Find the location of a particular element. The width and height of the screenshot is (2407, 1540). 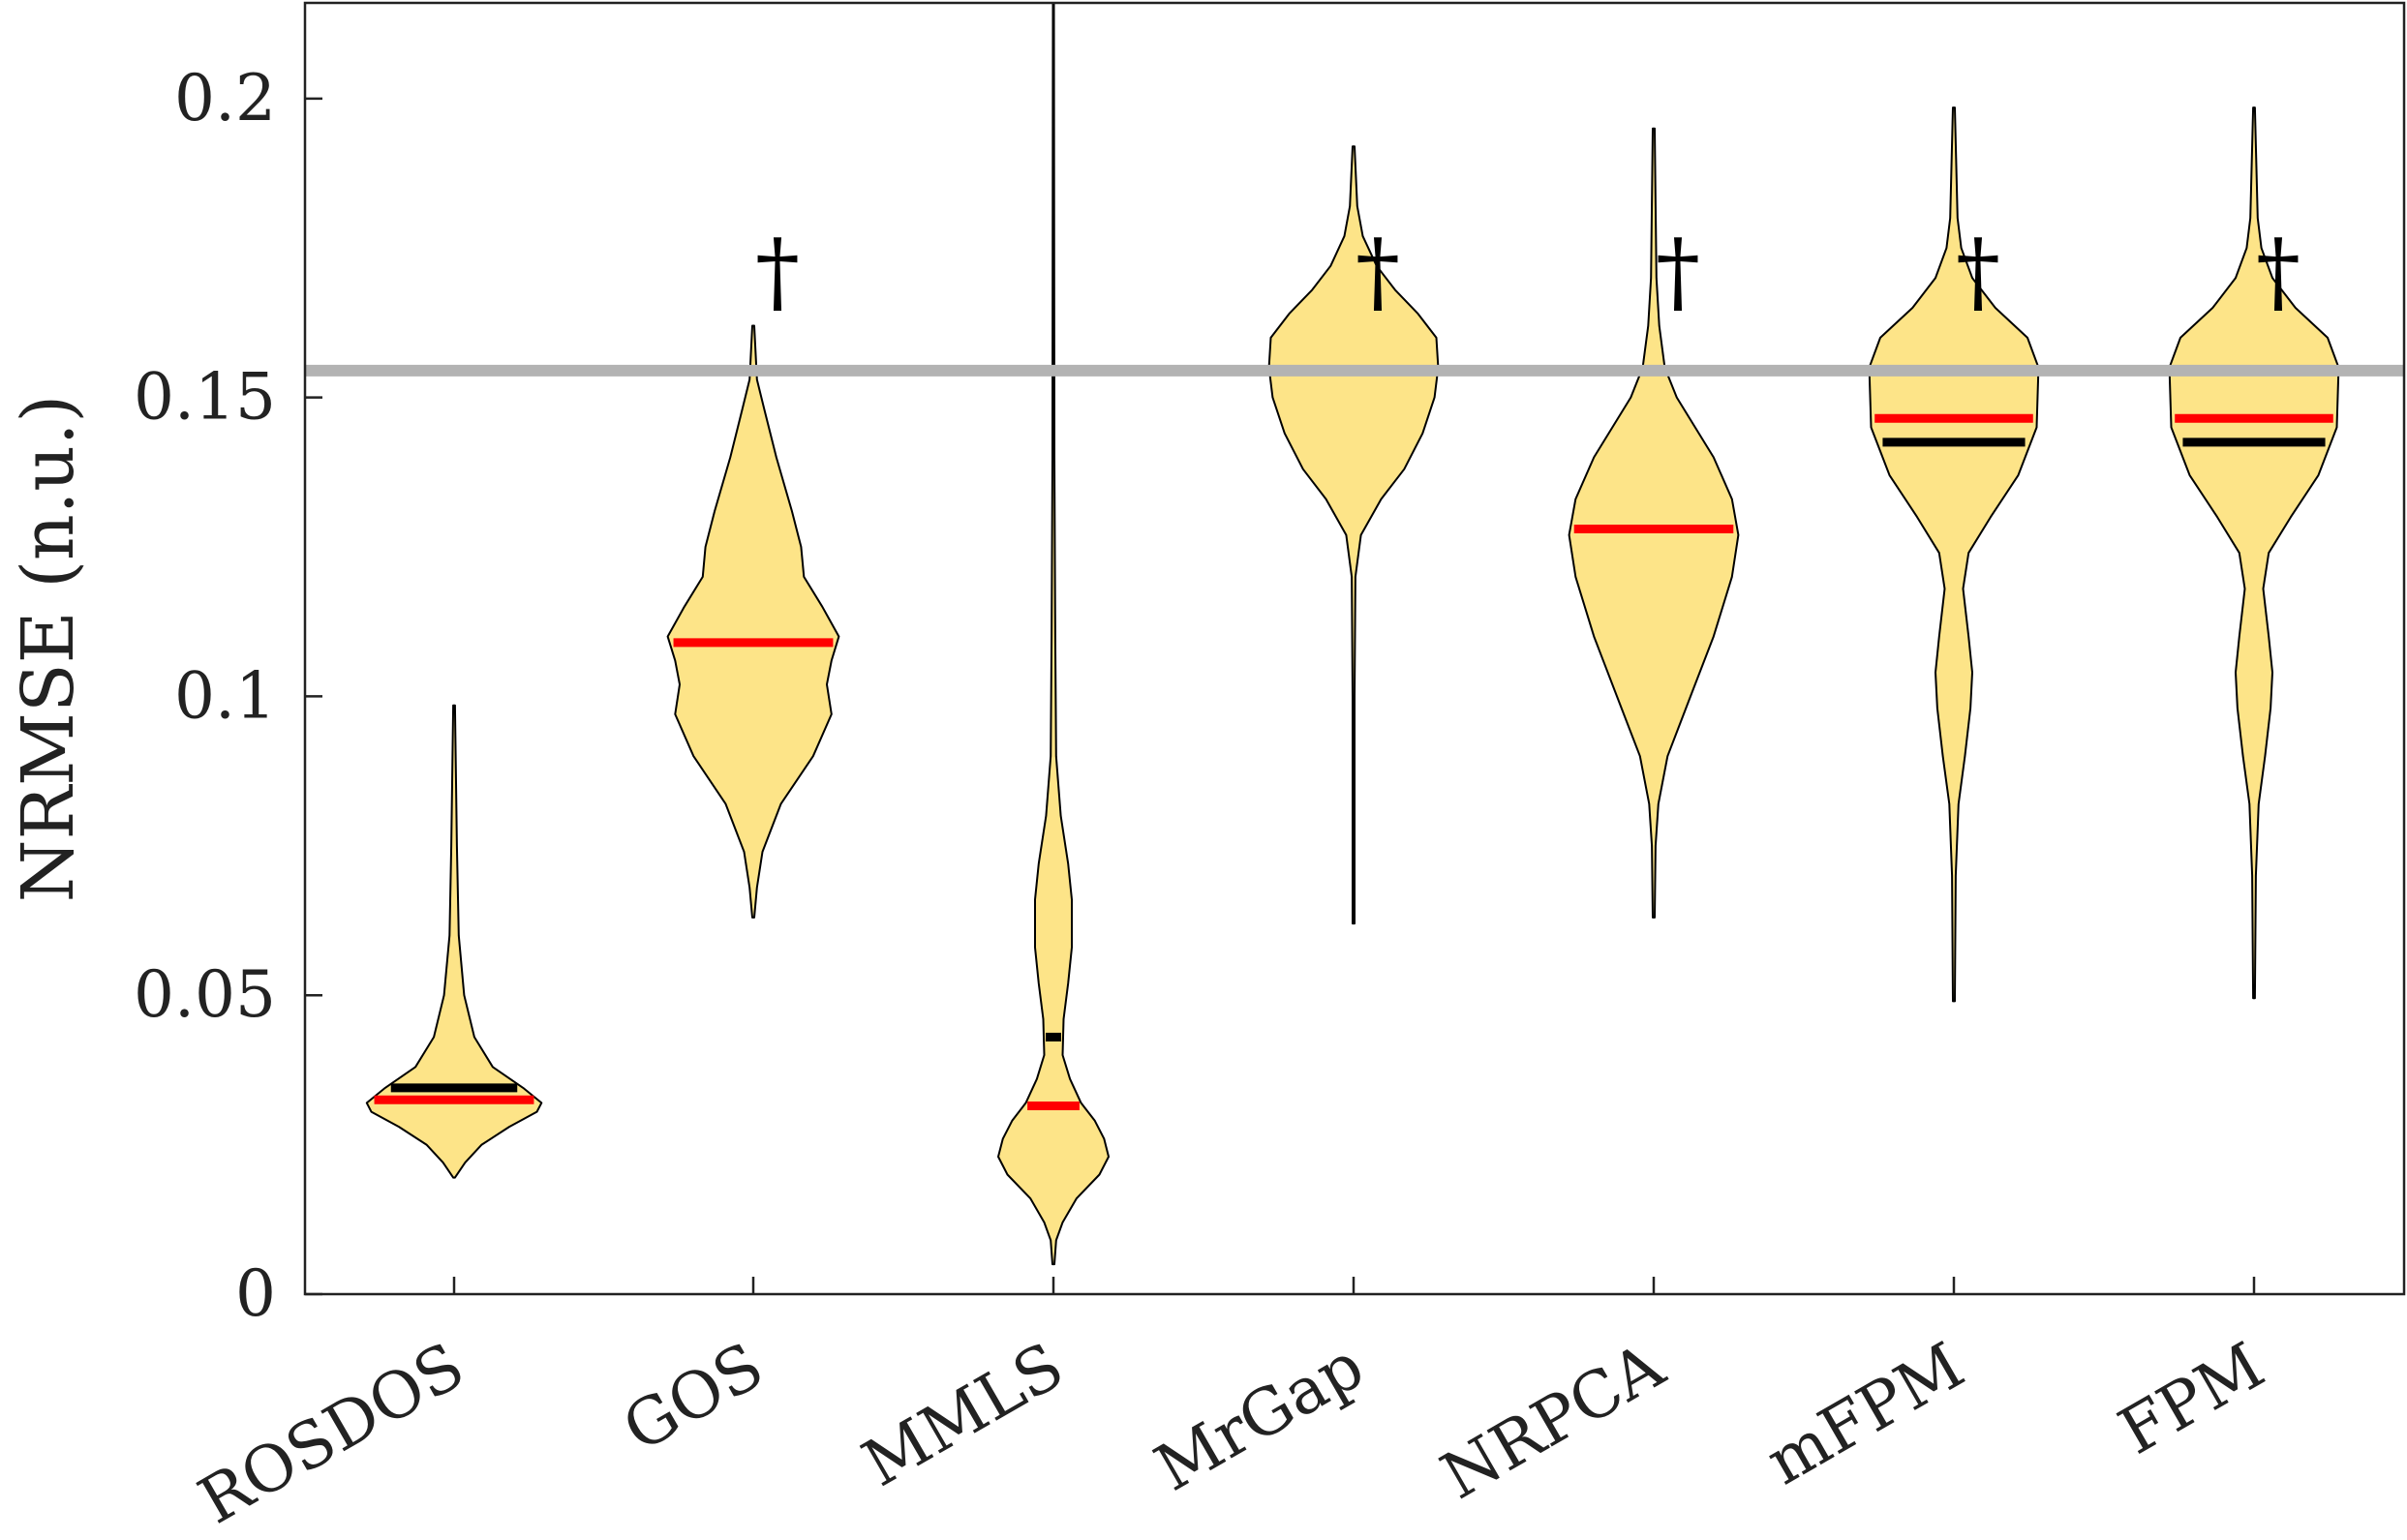

x-tick-label-fpm: FPM is located at coordinates (2191, 1398).